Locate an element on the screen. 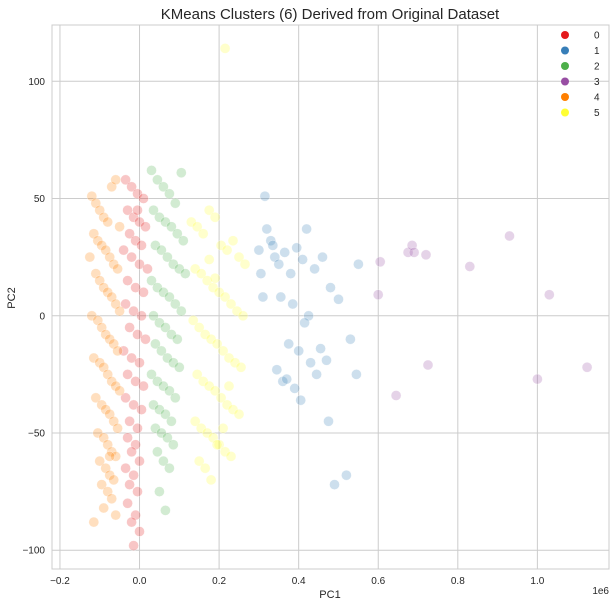 This screenshot has width=615, height=605. legend-item-1: 1 is located at coordinates (580, 51).